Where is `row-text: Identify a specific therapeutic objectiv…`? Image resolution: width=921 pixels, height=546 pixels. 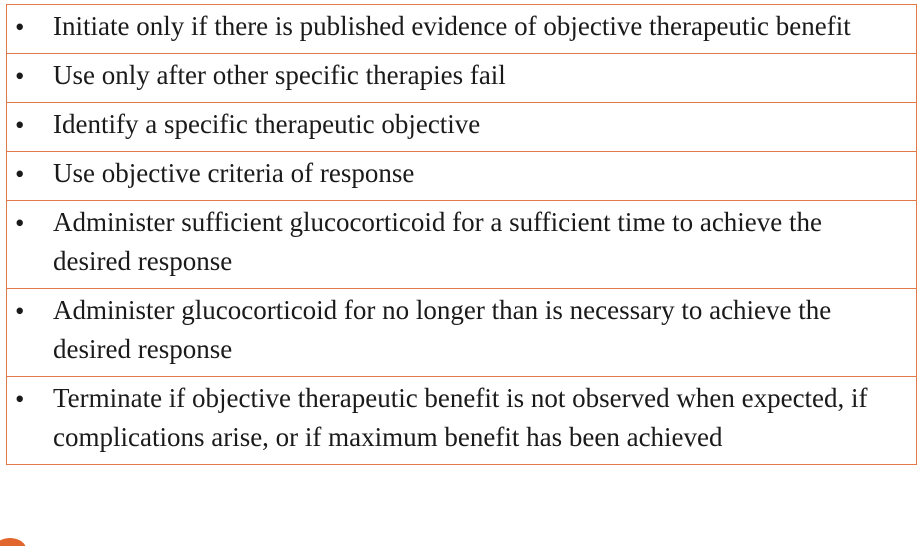
row-text: Identify a specific therapeutic objectiv… is located at coordinates (267, 124).